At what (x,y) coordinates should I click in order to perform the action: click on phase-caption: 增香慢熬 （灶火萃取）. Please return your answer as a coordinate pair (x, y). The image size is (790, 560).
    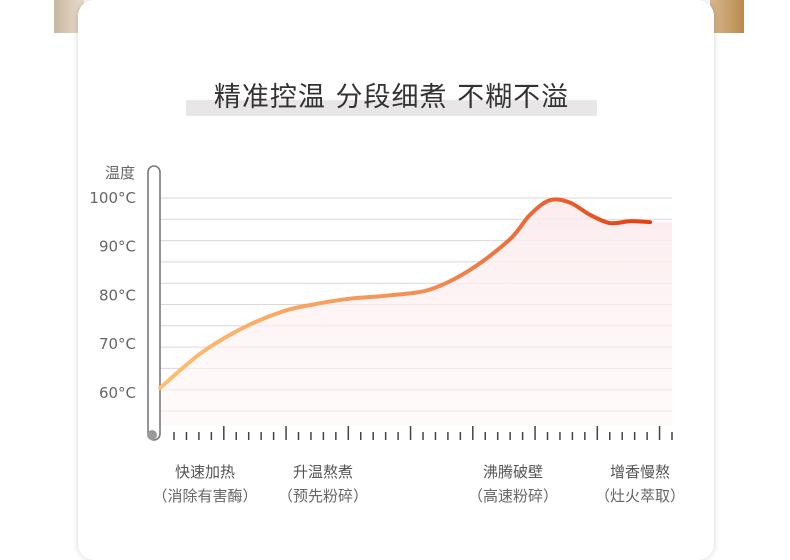
    Looking at the image, I should click on (640, 484).